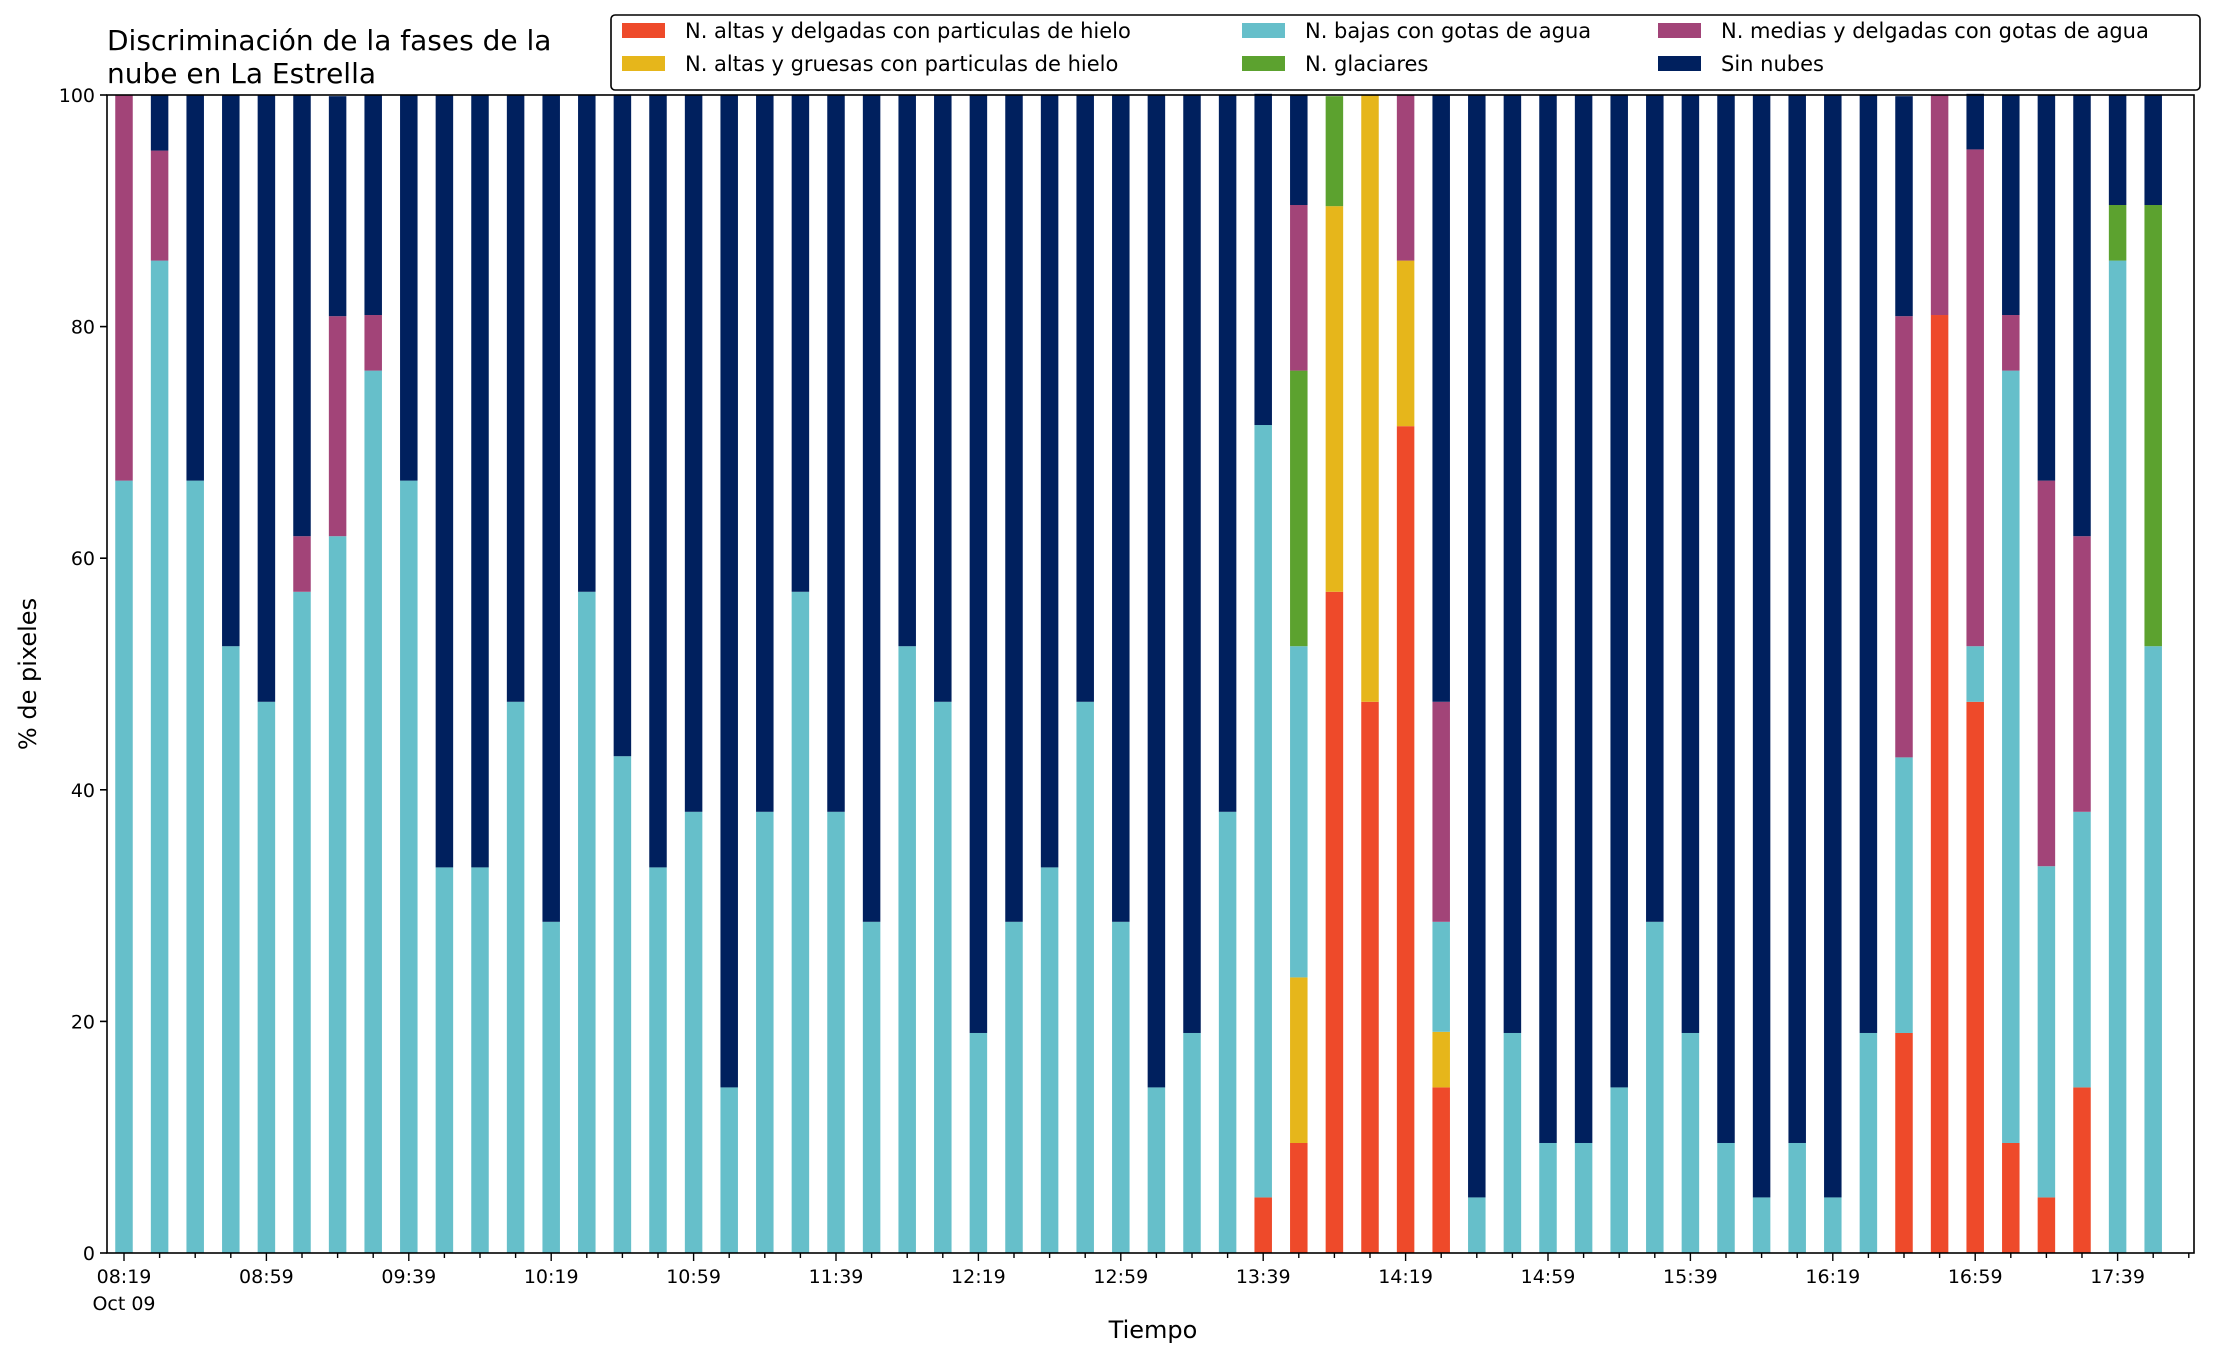  I want to click on x-tick-label: 11:39, so click(836, 1277).